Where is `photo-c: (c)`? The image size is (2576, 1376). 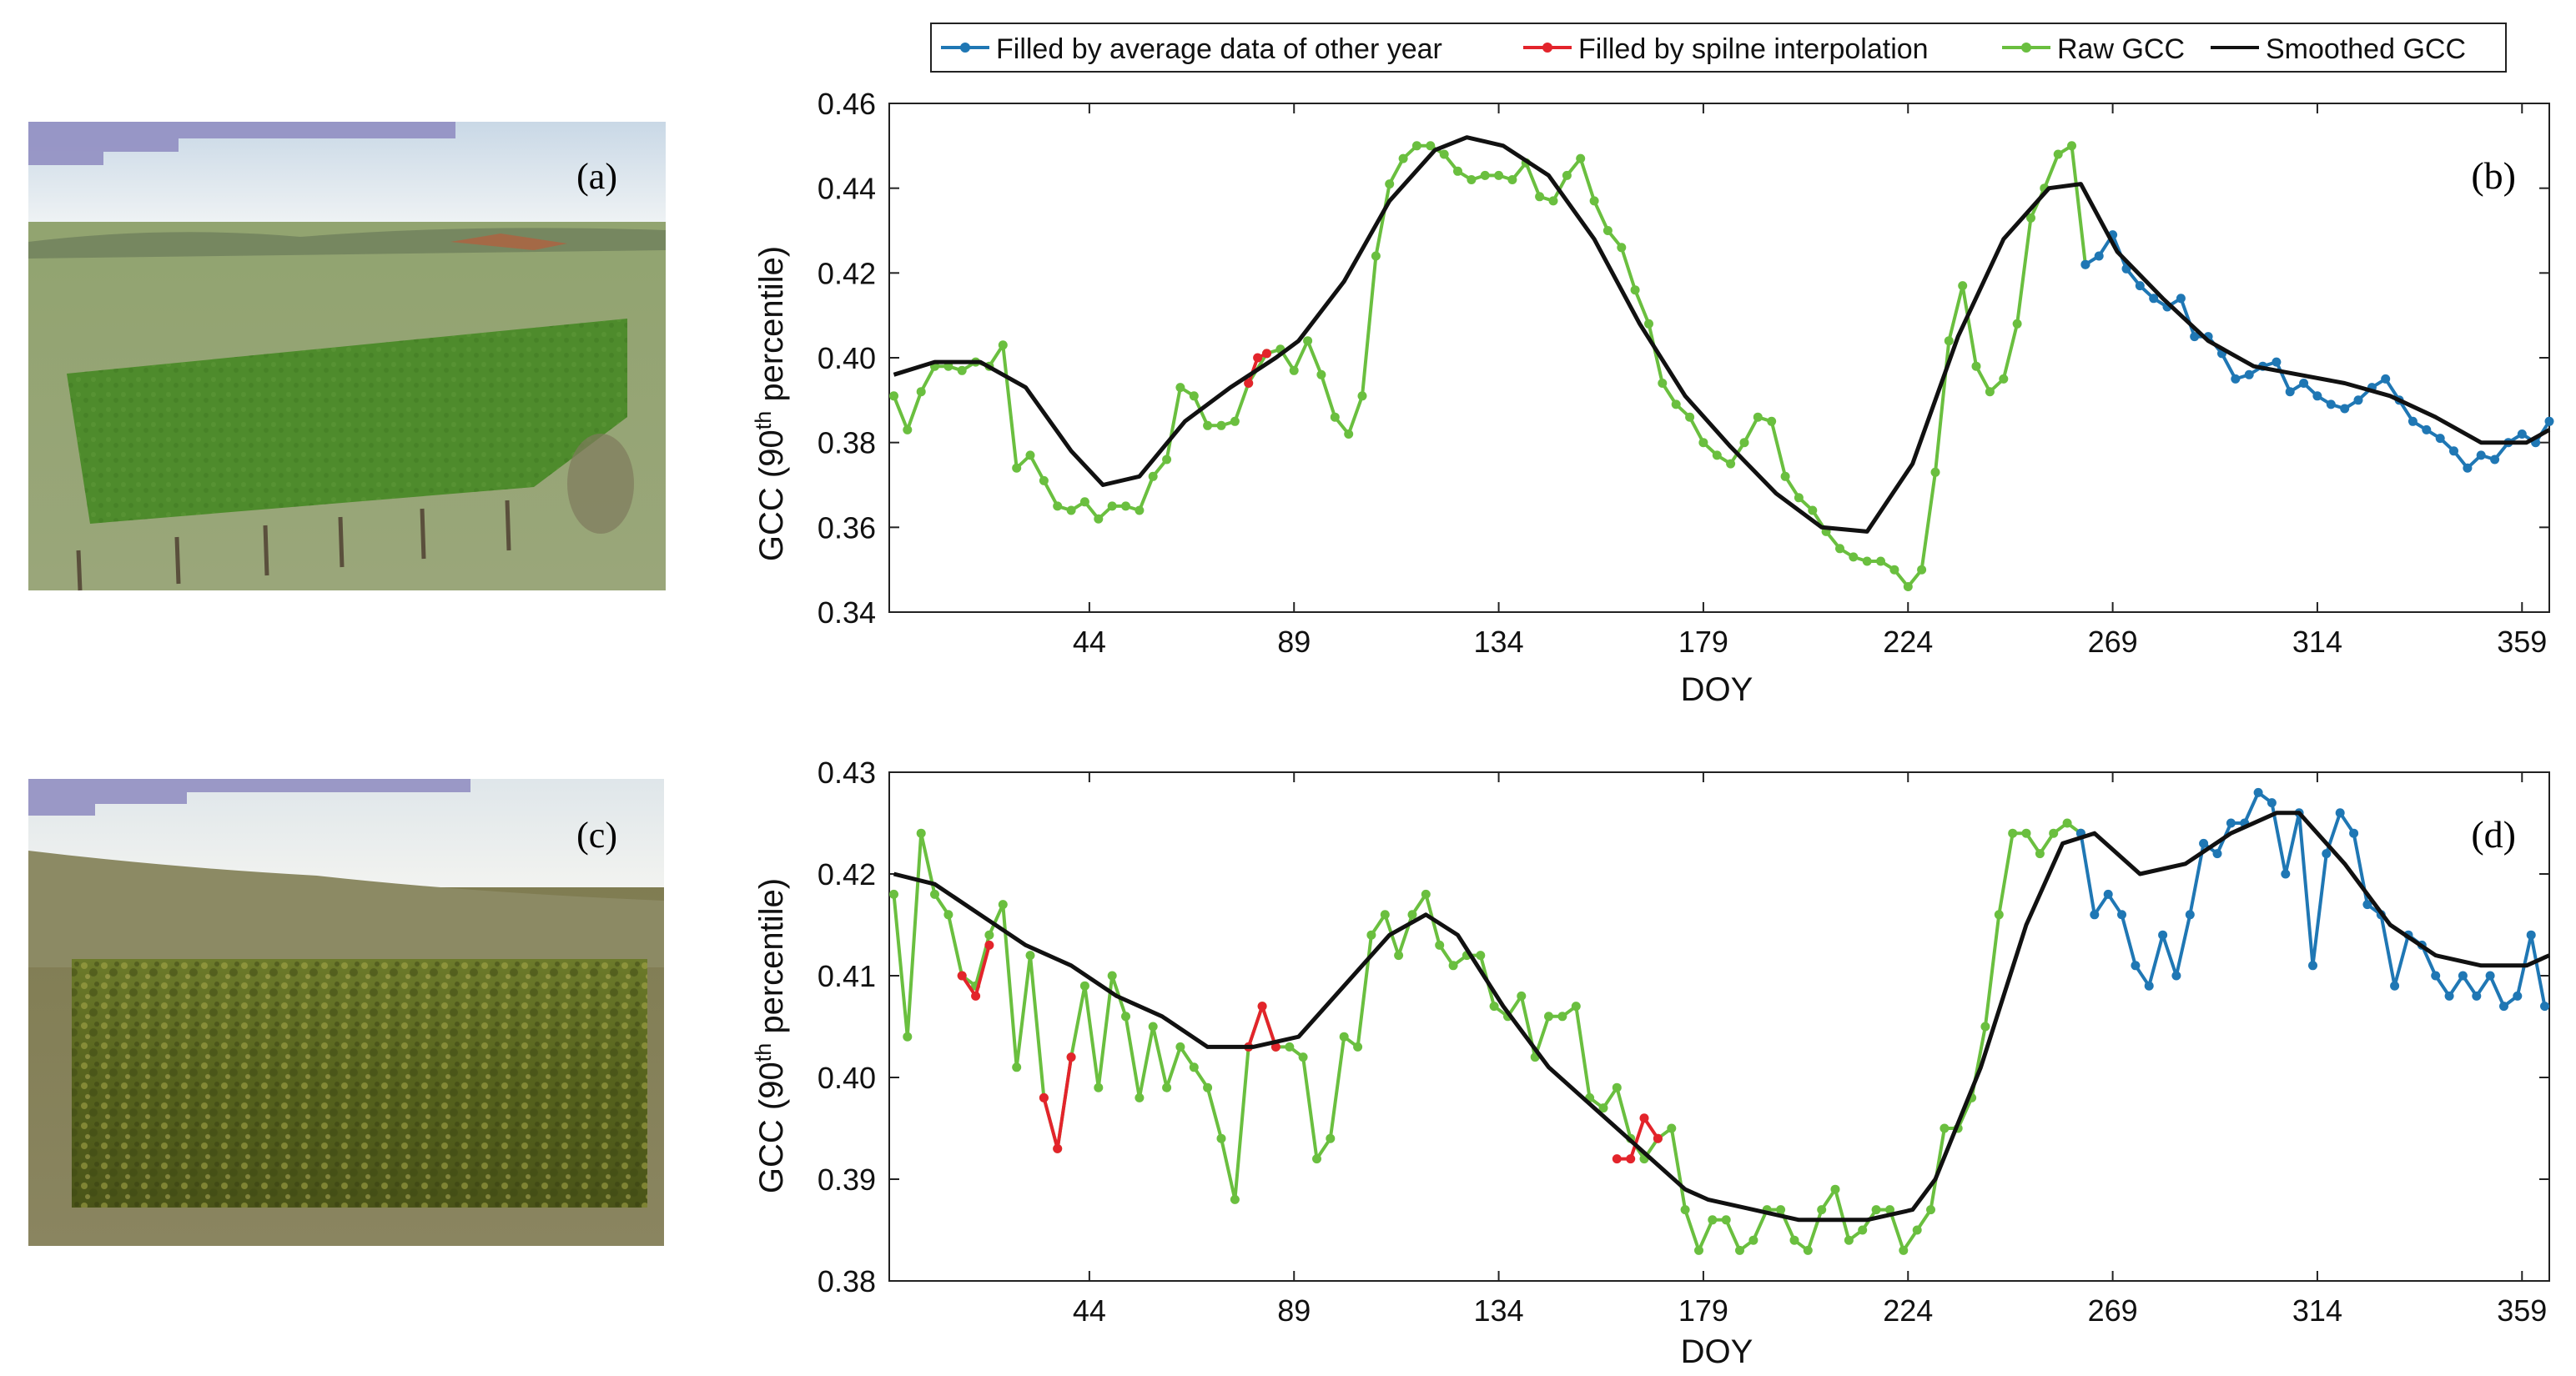 photo-c: (c) is located at coordinates (346, 1012).